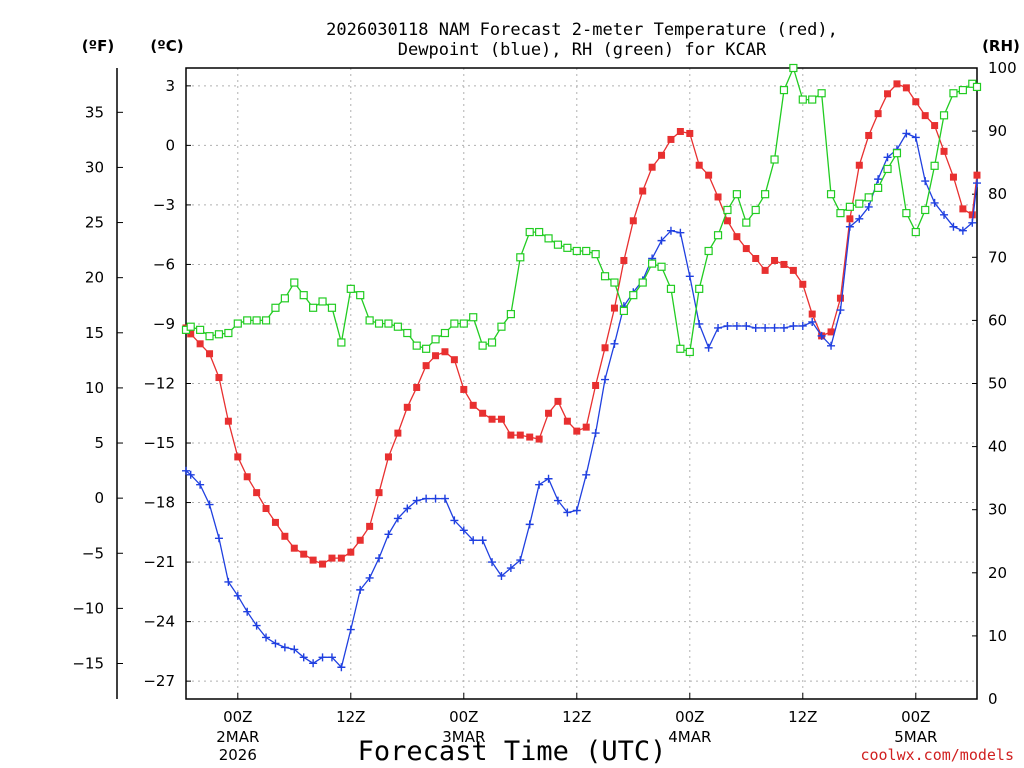  Describe the element at coordinates (166, 46) in the screenshot. I see `unit-label-celsius: (ºC)` at that location.